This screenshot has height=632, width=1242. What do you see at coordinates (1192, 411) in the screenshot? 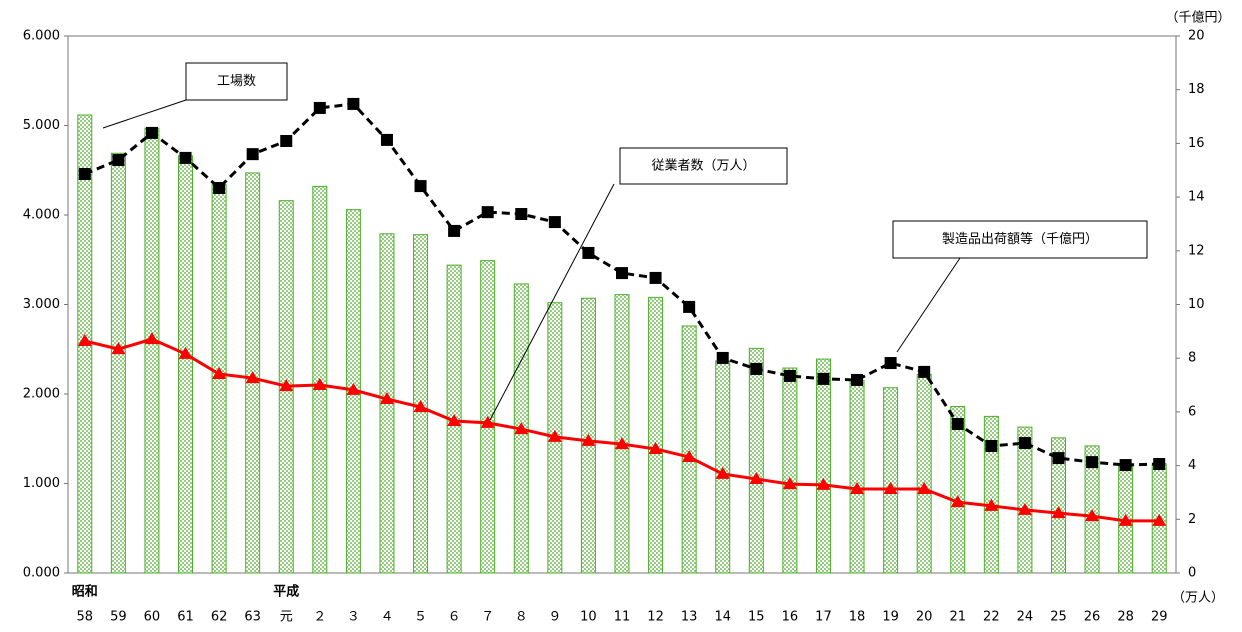
I see `y2-tick-label: 6` at bounding box center [1192, 411].